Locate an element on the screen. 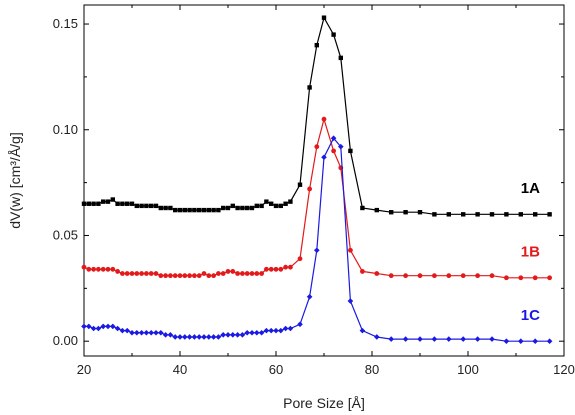 This screenshot has width=575, height=415. y-axis-title: dV(w) [cm³/Å/g] is located at coordinates (15, 180).